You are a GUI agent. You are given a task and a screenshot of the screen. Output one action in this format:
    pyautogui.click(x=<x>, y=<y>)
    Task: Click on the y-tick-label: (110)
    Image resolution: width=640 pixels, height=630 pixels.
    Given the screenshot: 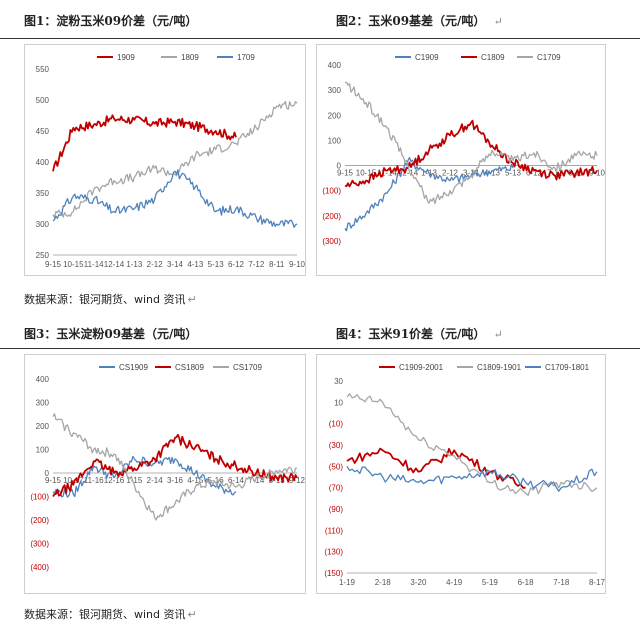 What is the action you would take?
    pyautogui.click(x=334, y=530)
    